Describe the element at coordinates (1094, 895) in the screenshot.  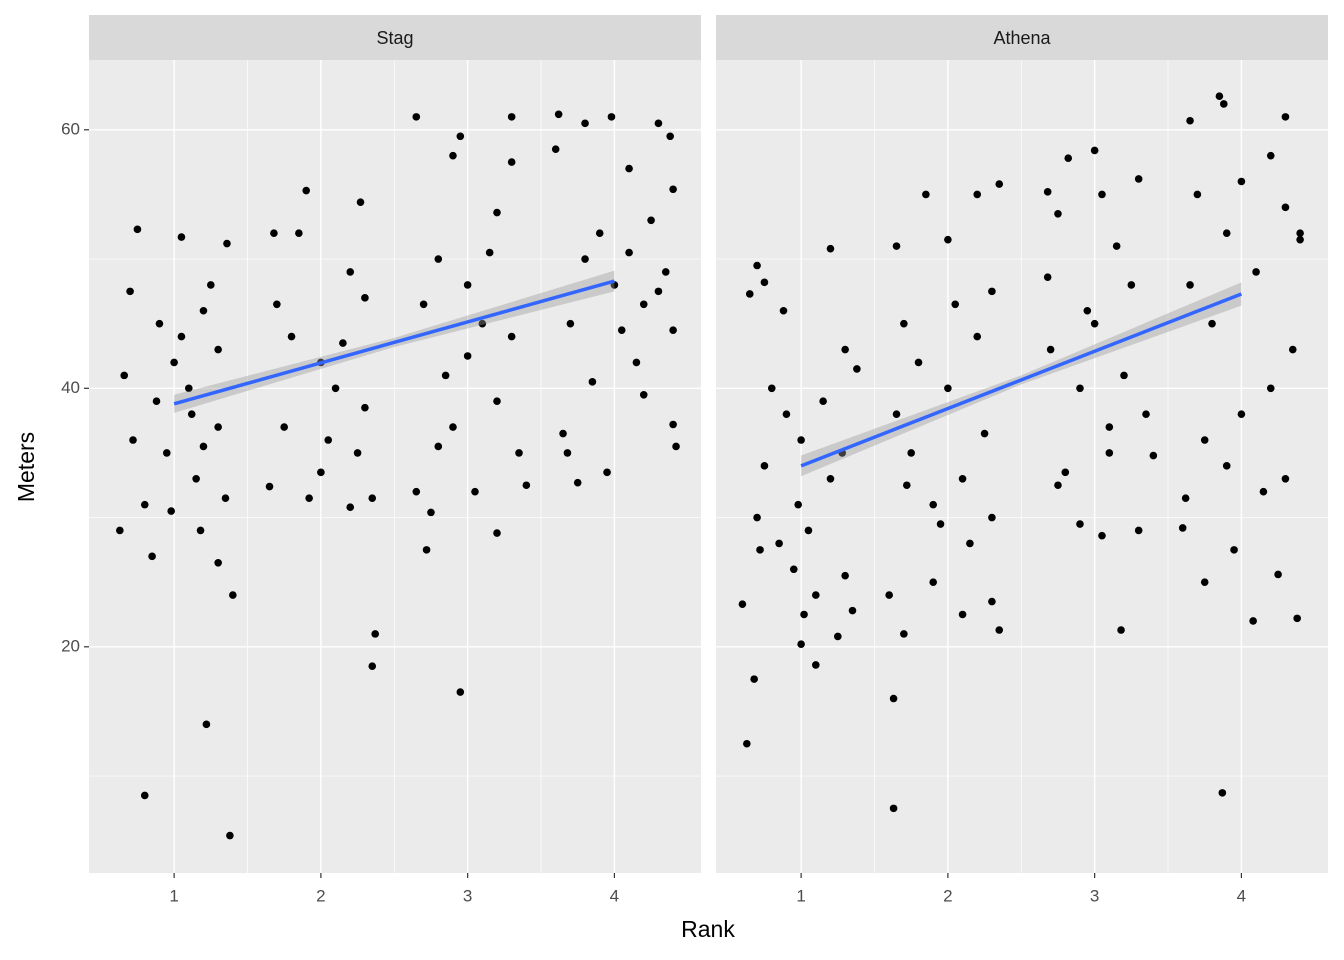
I see `x-tick-label: 3` at that location.